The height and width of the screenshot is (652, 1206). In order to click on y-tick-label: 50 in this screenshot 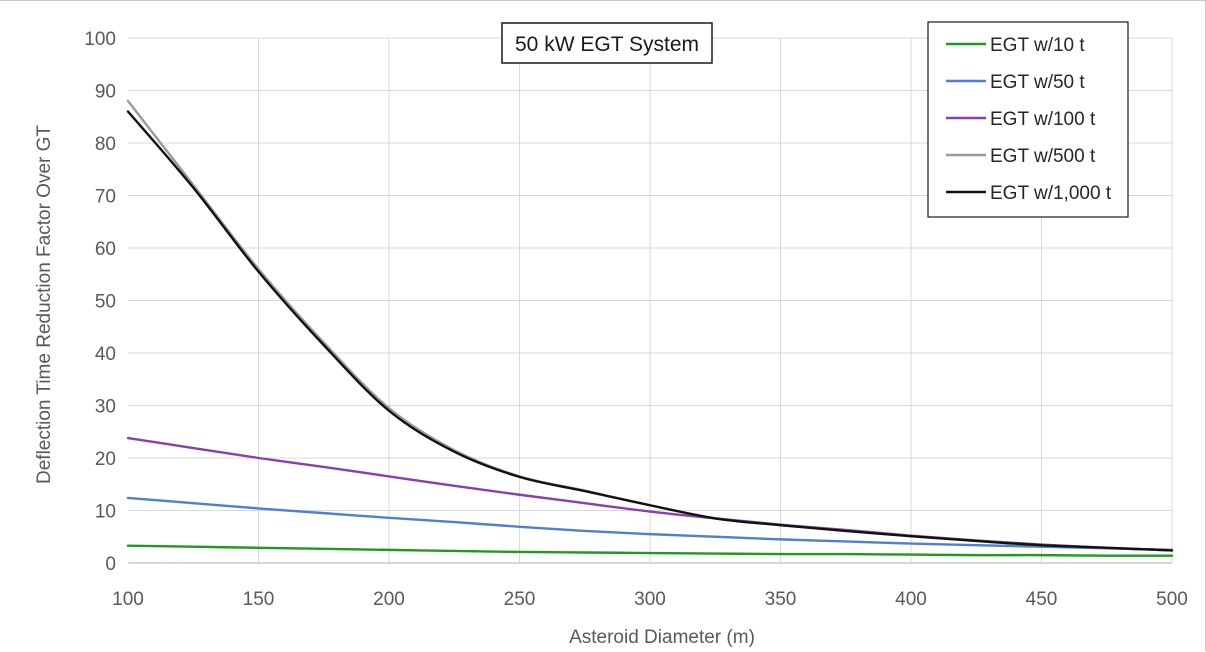, I will do `click(105, 302)`.